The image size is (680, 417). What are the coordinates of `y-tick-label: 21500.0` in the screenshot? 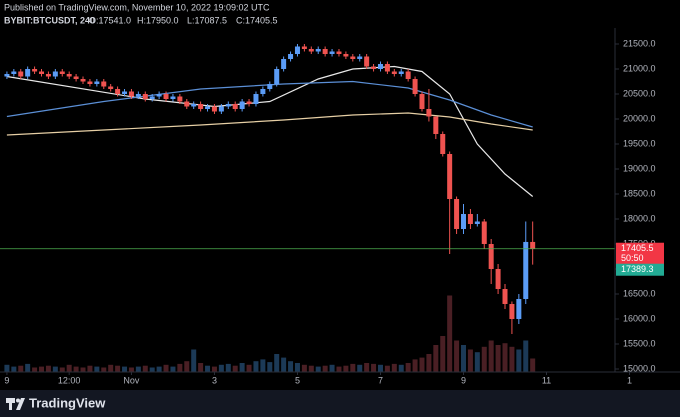 It's located at (639, 43).